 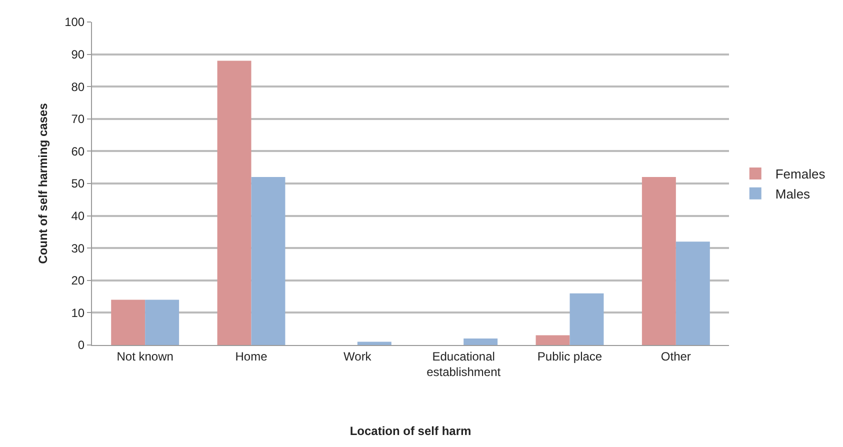 I want to click on y-tick-label: 40, so click(x=78, y=216).